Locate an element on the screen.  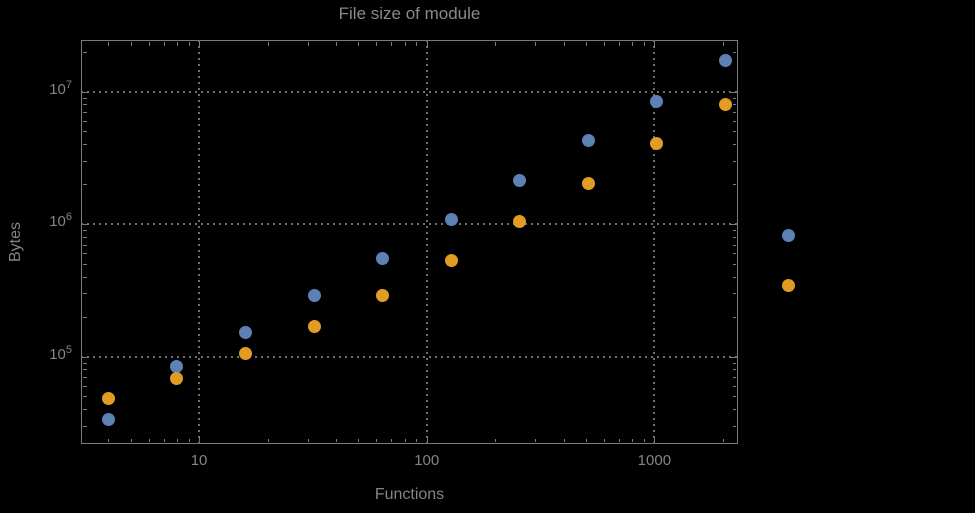
x-tick-label: 1000 is located at coordinates (654, 460).